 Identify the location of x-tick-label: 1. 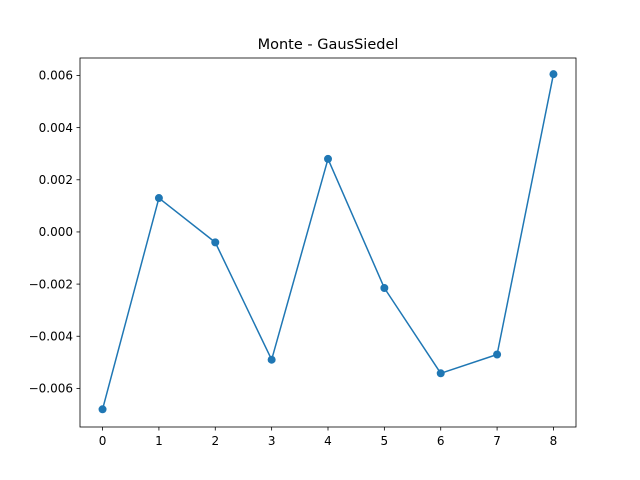
(159, 441).